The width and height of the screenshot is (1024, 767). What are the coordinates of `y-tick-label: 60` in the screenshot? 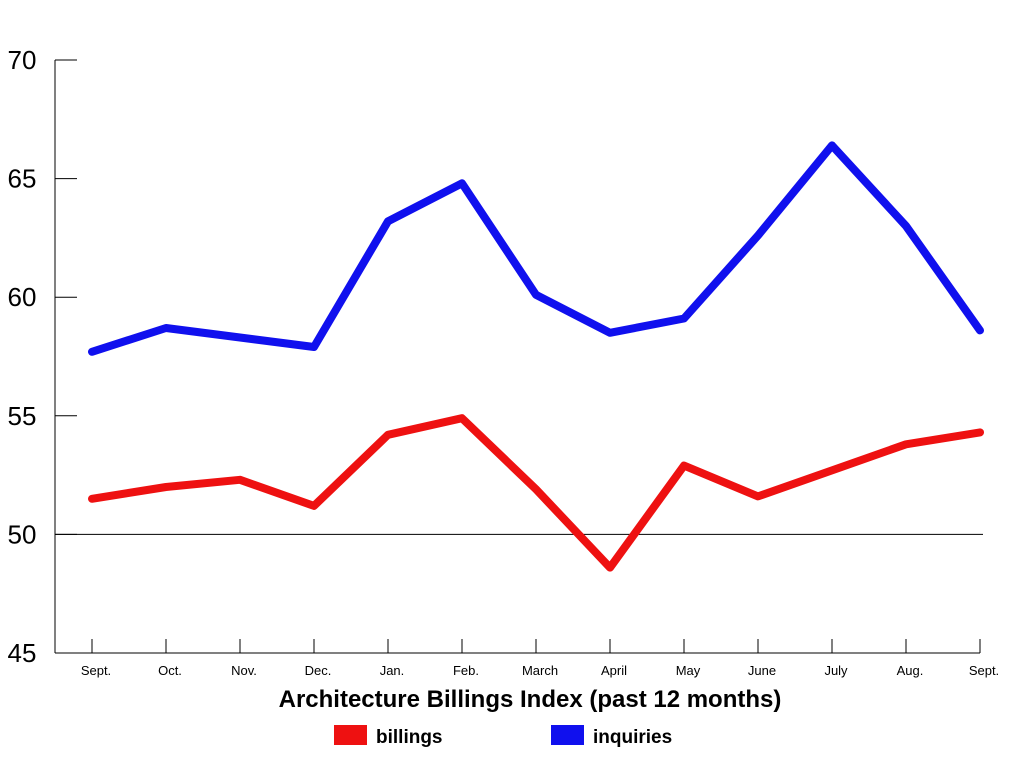 It's located at (22, 297).